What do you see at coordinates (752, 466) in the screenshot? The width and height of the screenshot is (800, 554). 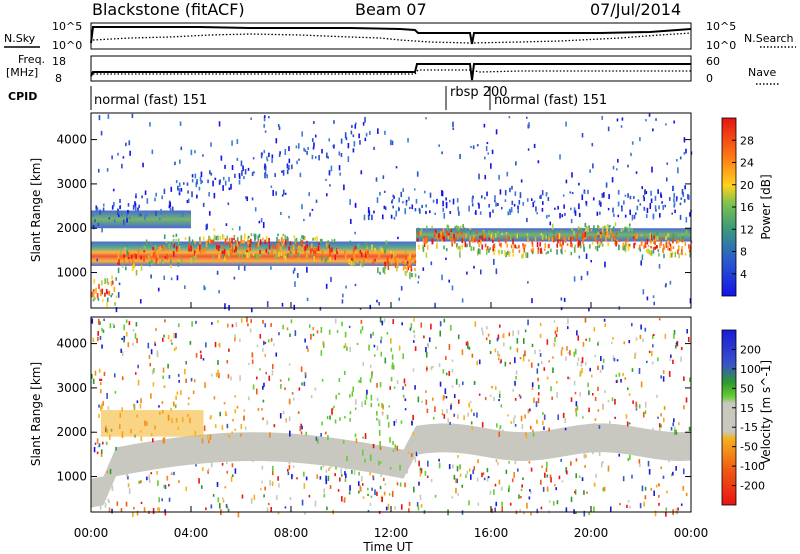 I see `colorbar-tick-label: -100` at bounding box center [752, 466].